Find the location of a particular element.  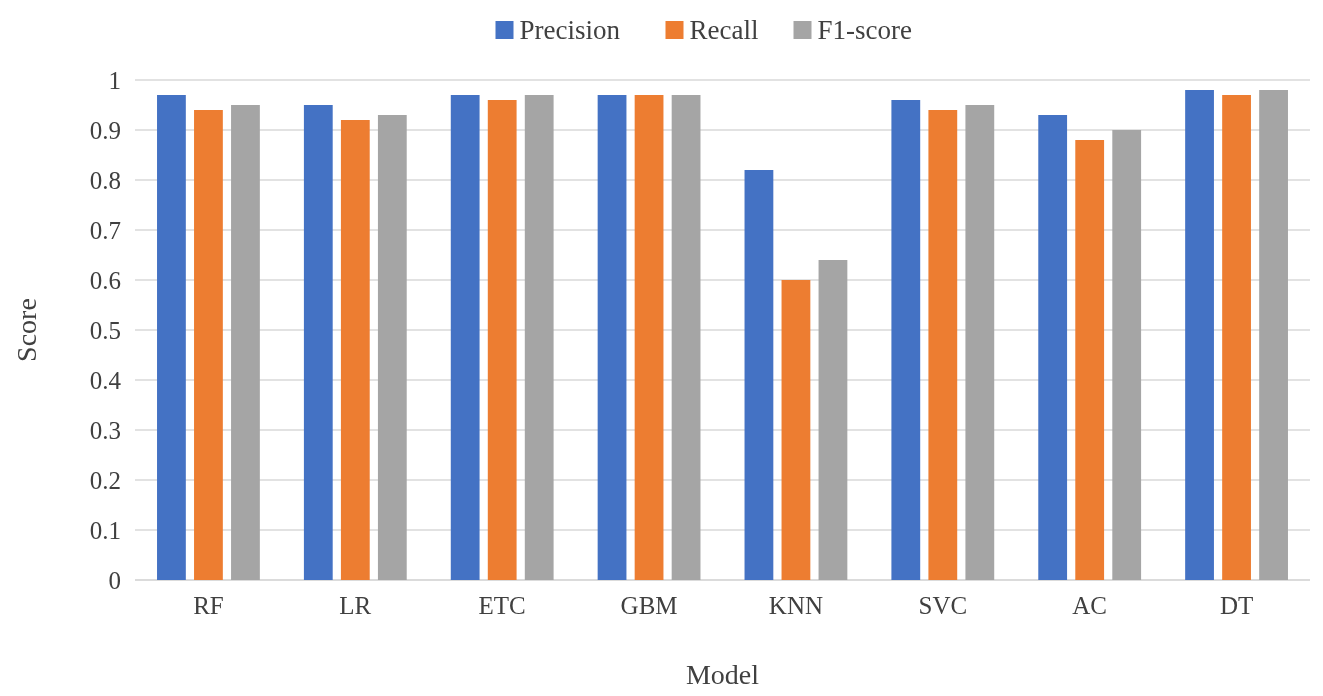

x-tick-label: SVC is located at coordinates (943, 605).